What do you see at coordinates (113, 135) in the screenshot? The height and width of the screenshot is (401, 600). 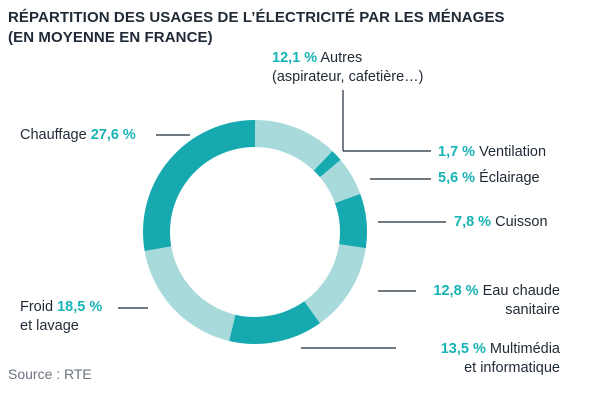 I see `value-chauffage: 27,6 %` at bounding box center [113, 135].